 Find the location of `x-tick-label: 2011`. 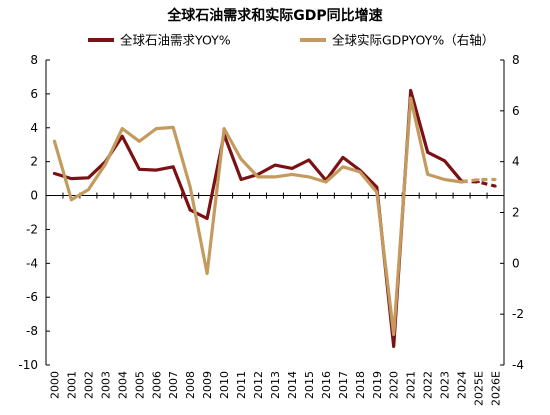

x-tick-label: 2011 is located at coordinates (241, 385).